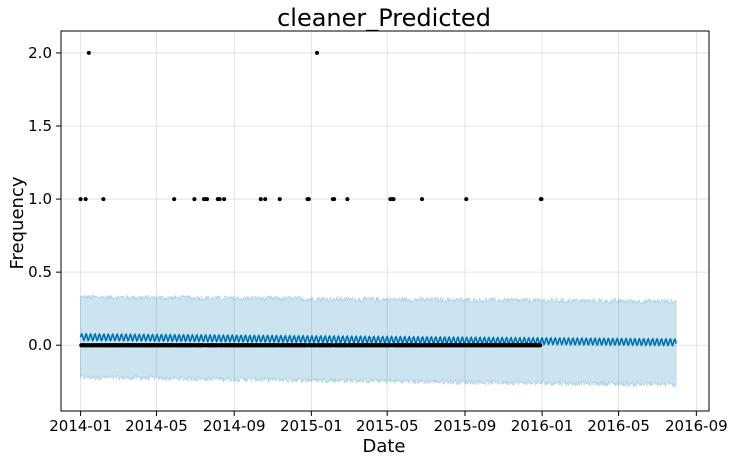 Image resolution: width=737 pixels, height=462 pixels. Describe the element at coordinates (40, 199) in the screenshot. I see `y-tick-label: 1.0` at that location.